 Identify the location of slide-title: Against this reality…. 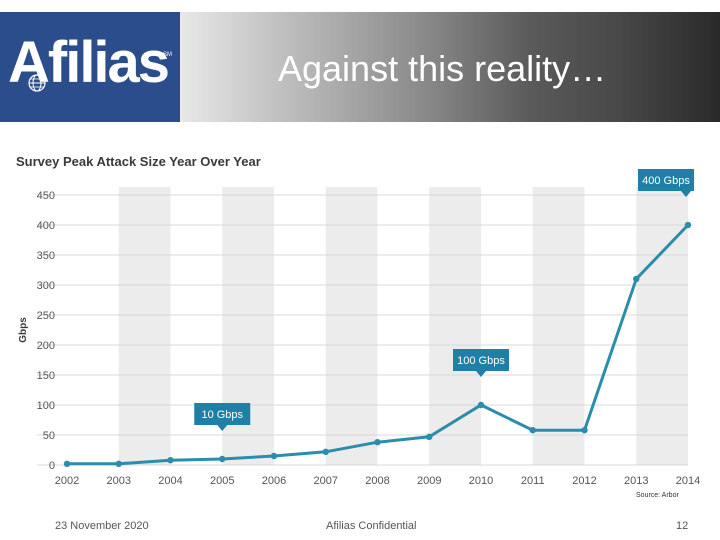
(442, 68).